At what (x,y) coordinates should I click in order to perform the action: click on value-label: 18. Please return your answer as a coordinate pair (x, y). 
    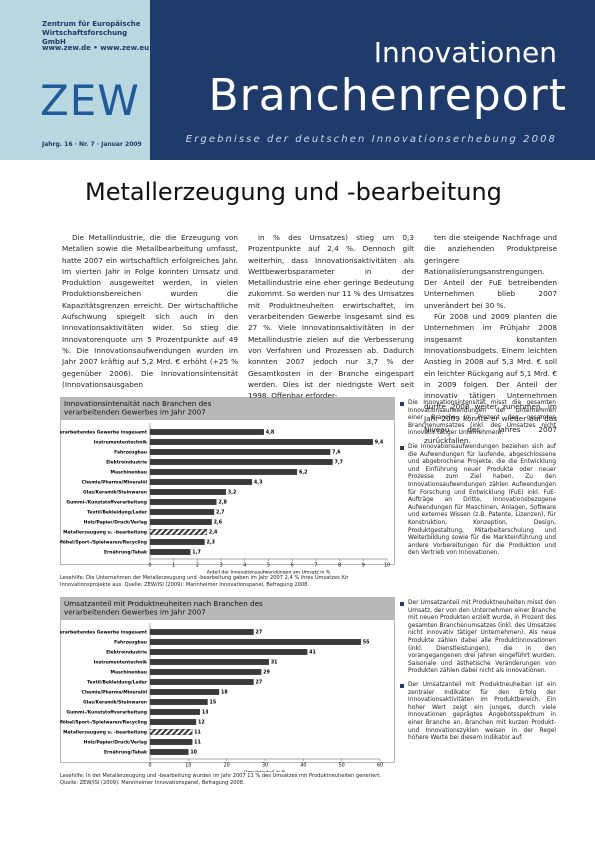
    Looking at the image, I should click on (224, 693).